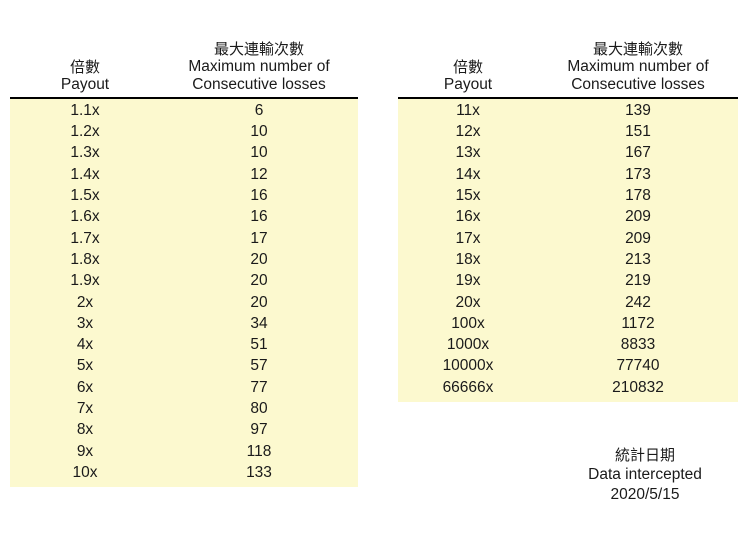  I want to click on table-row: 6x 77, so click(184, 387).